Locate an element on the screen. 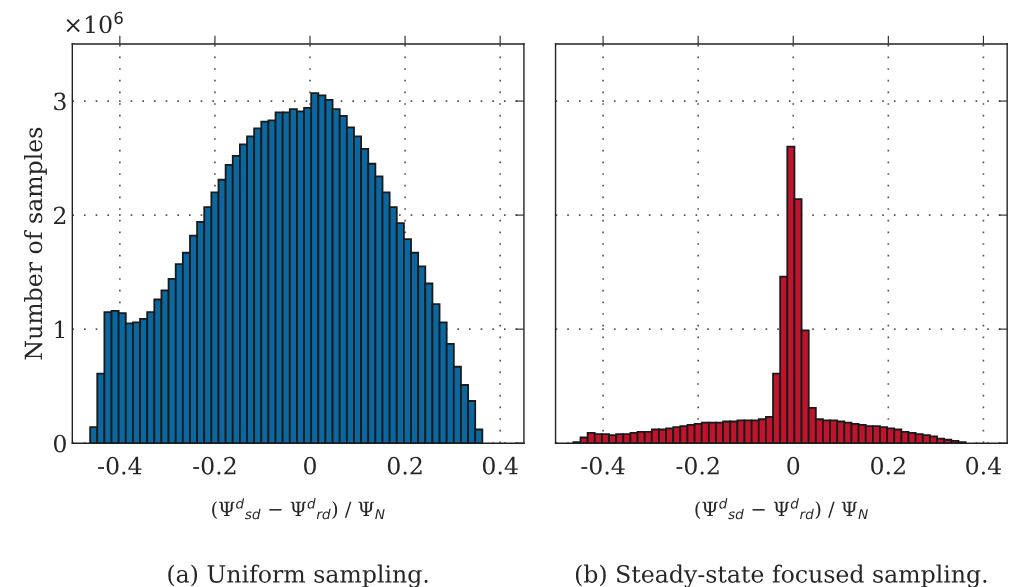 The width and height of the screenshot is (1033, 587). y-tick-label: 1 is located at coordinates (60, 329).